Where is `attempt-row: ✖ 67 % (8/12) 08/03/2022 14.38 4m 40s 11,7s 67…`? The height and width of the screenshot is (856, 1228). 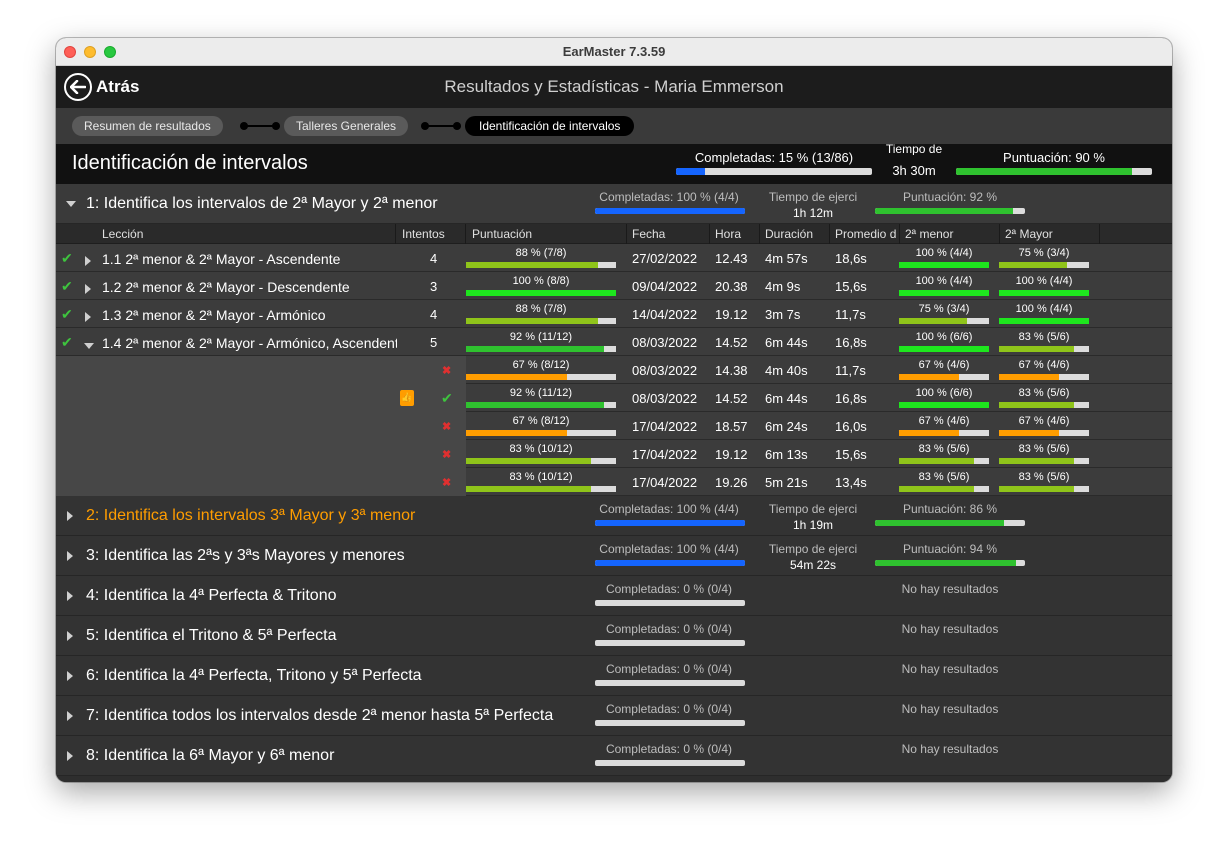
attempt-row: ✖ 67 % (8/12) 08/03/2022 14.38 4m 40s 11,7s 67… is located at coordinates (614, 370).